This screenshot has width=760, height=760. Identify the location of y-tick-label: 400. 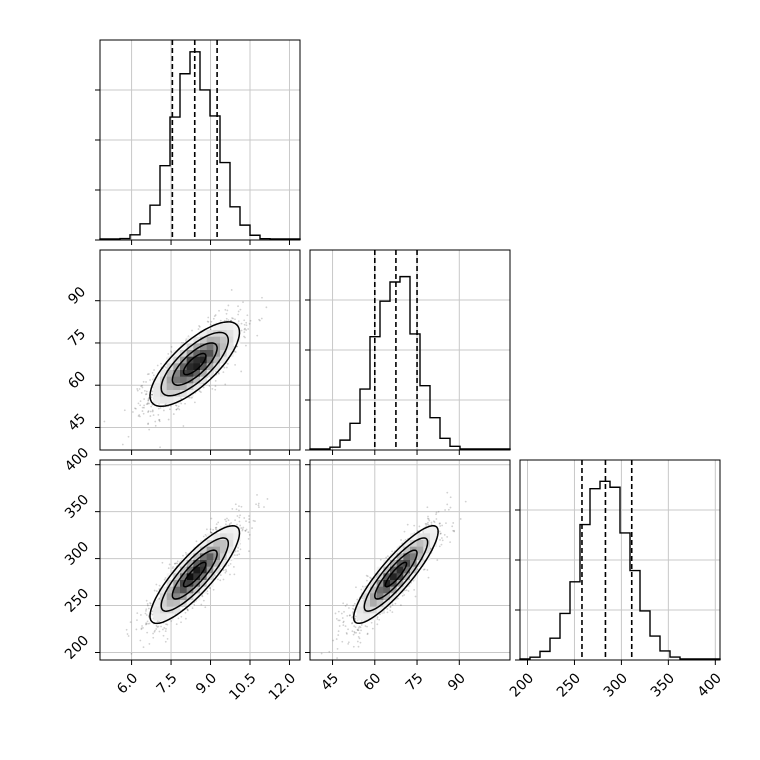
(77, 460).